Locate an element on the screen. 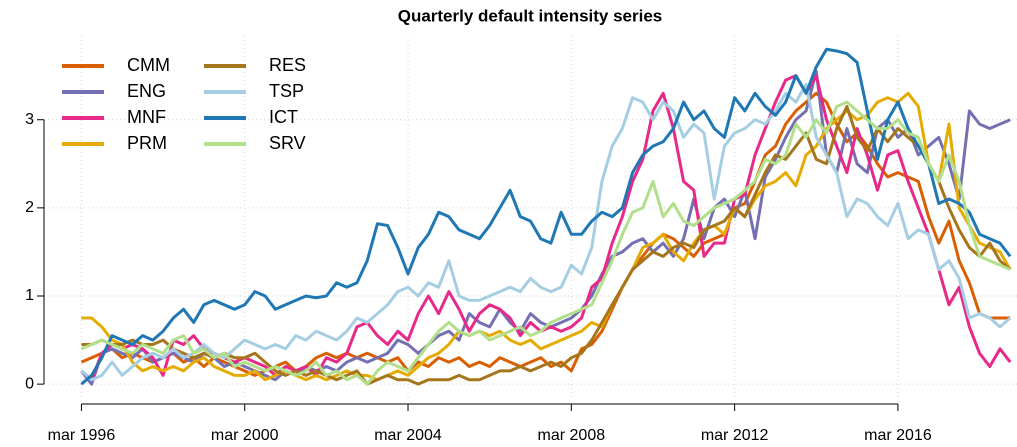  y-tick-label: 0 is located at coordinates (29, 383).